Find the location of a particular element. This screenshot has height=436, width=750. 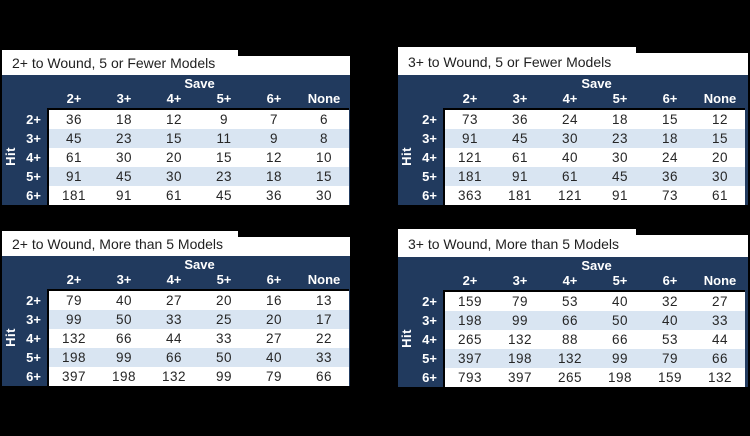

table-row: 45 23 15 11 9 8 is located at coordinates (199, 138).